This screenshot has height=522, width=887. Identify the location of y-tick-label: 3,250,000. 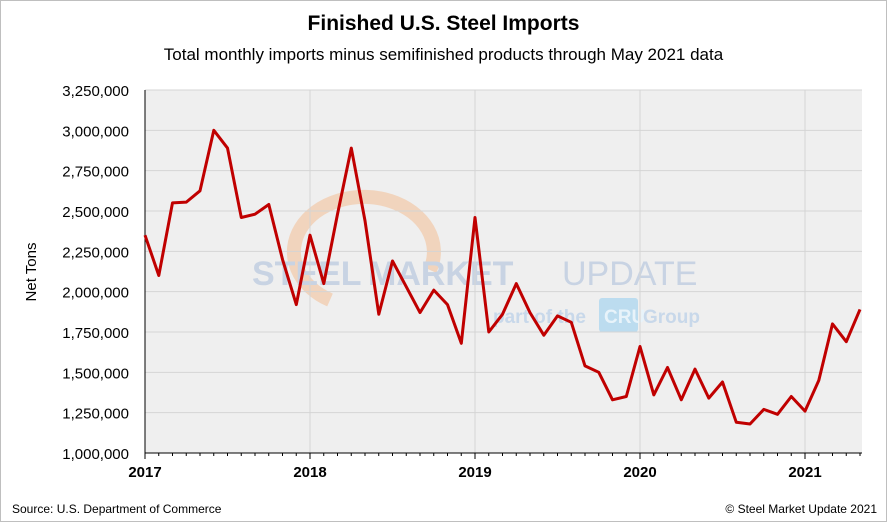
(95, 91).